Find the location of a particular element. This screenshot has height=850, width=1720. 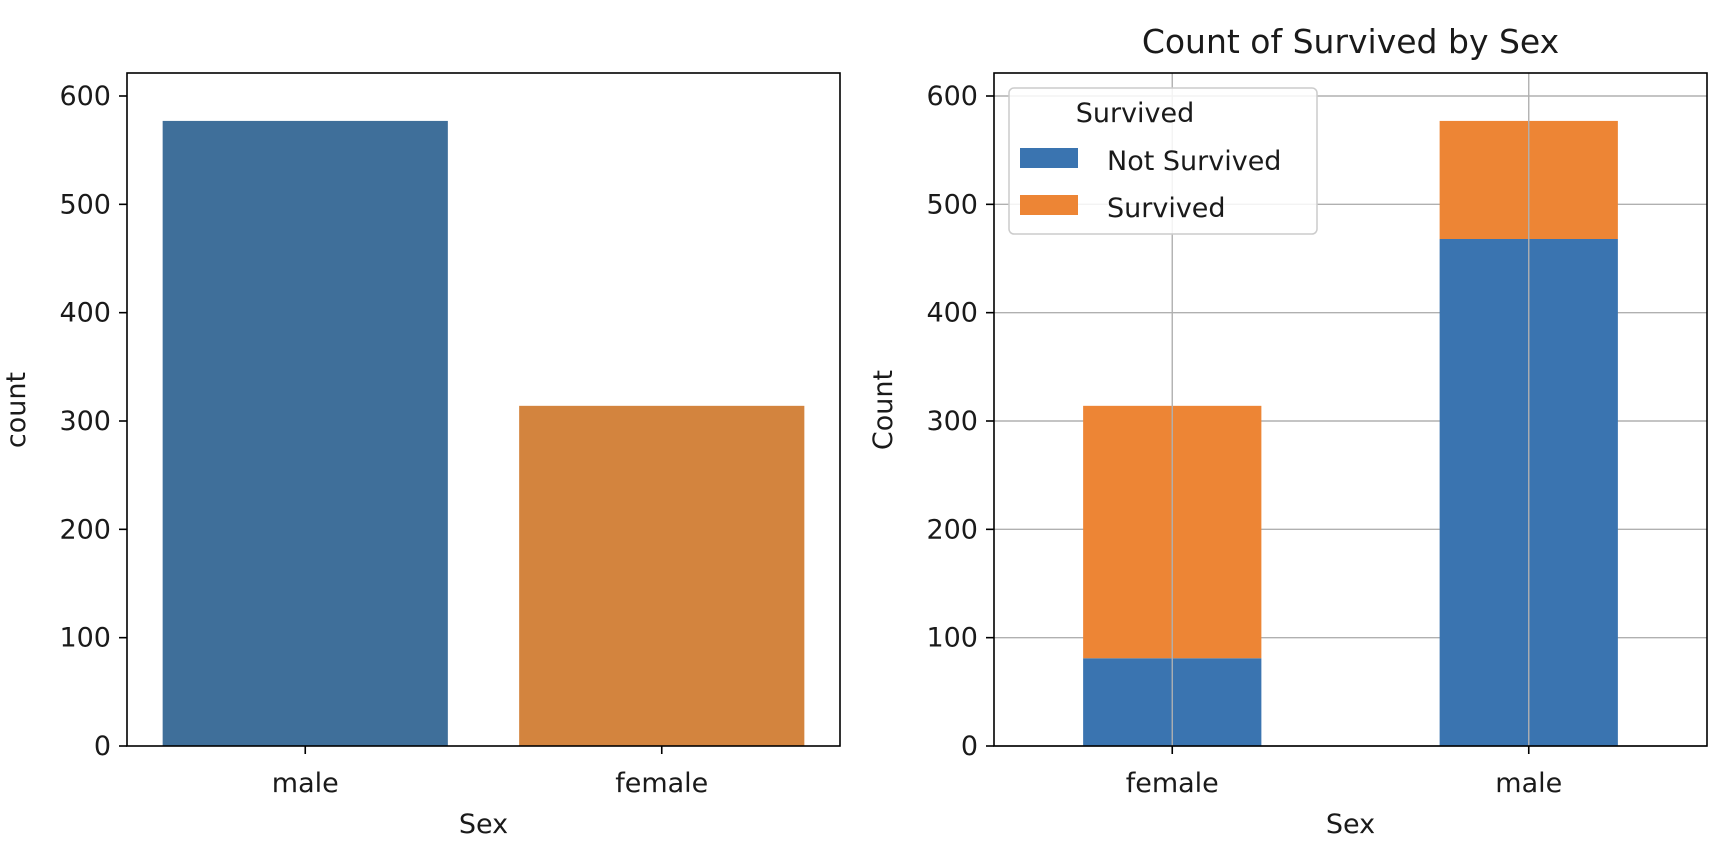

bar-female is located at coordinates (662, 575).